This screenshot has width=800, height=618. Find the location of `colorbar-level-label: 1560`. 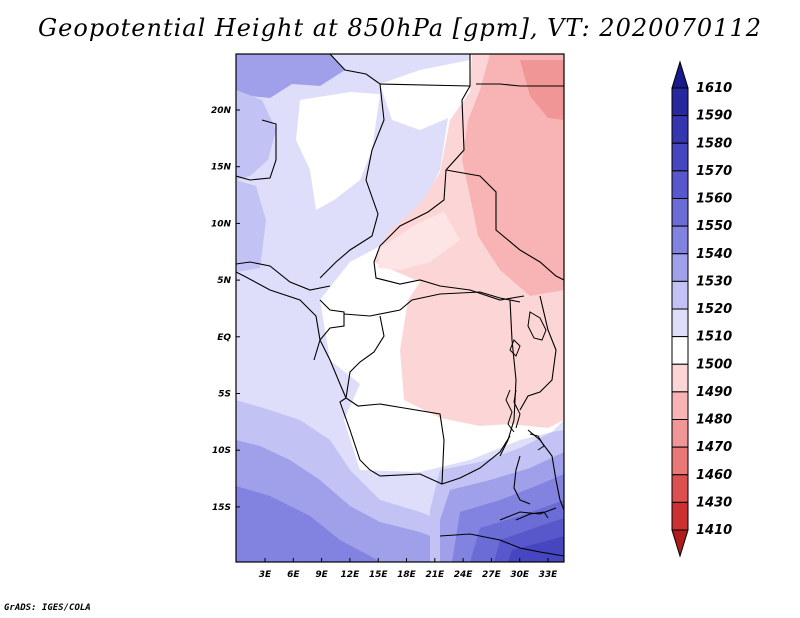

colorbar-level-label: 1560 is located at coordinates (714, 199).